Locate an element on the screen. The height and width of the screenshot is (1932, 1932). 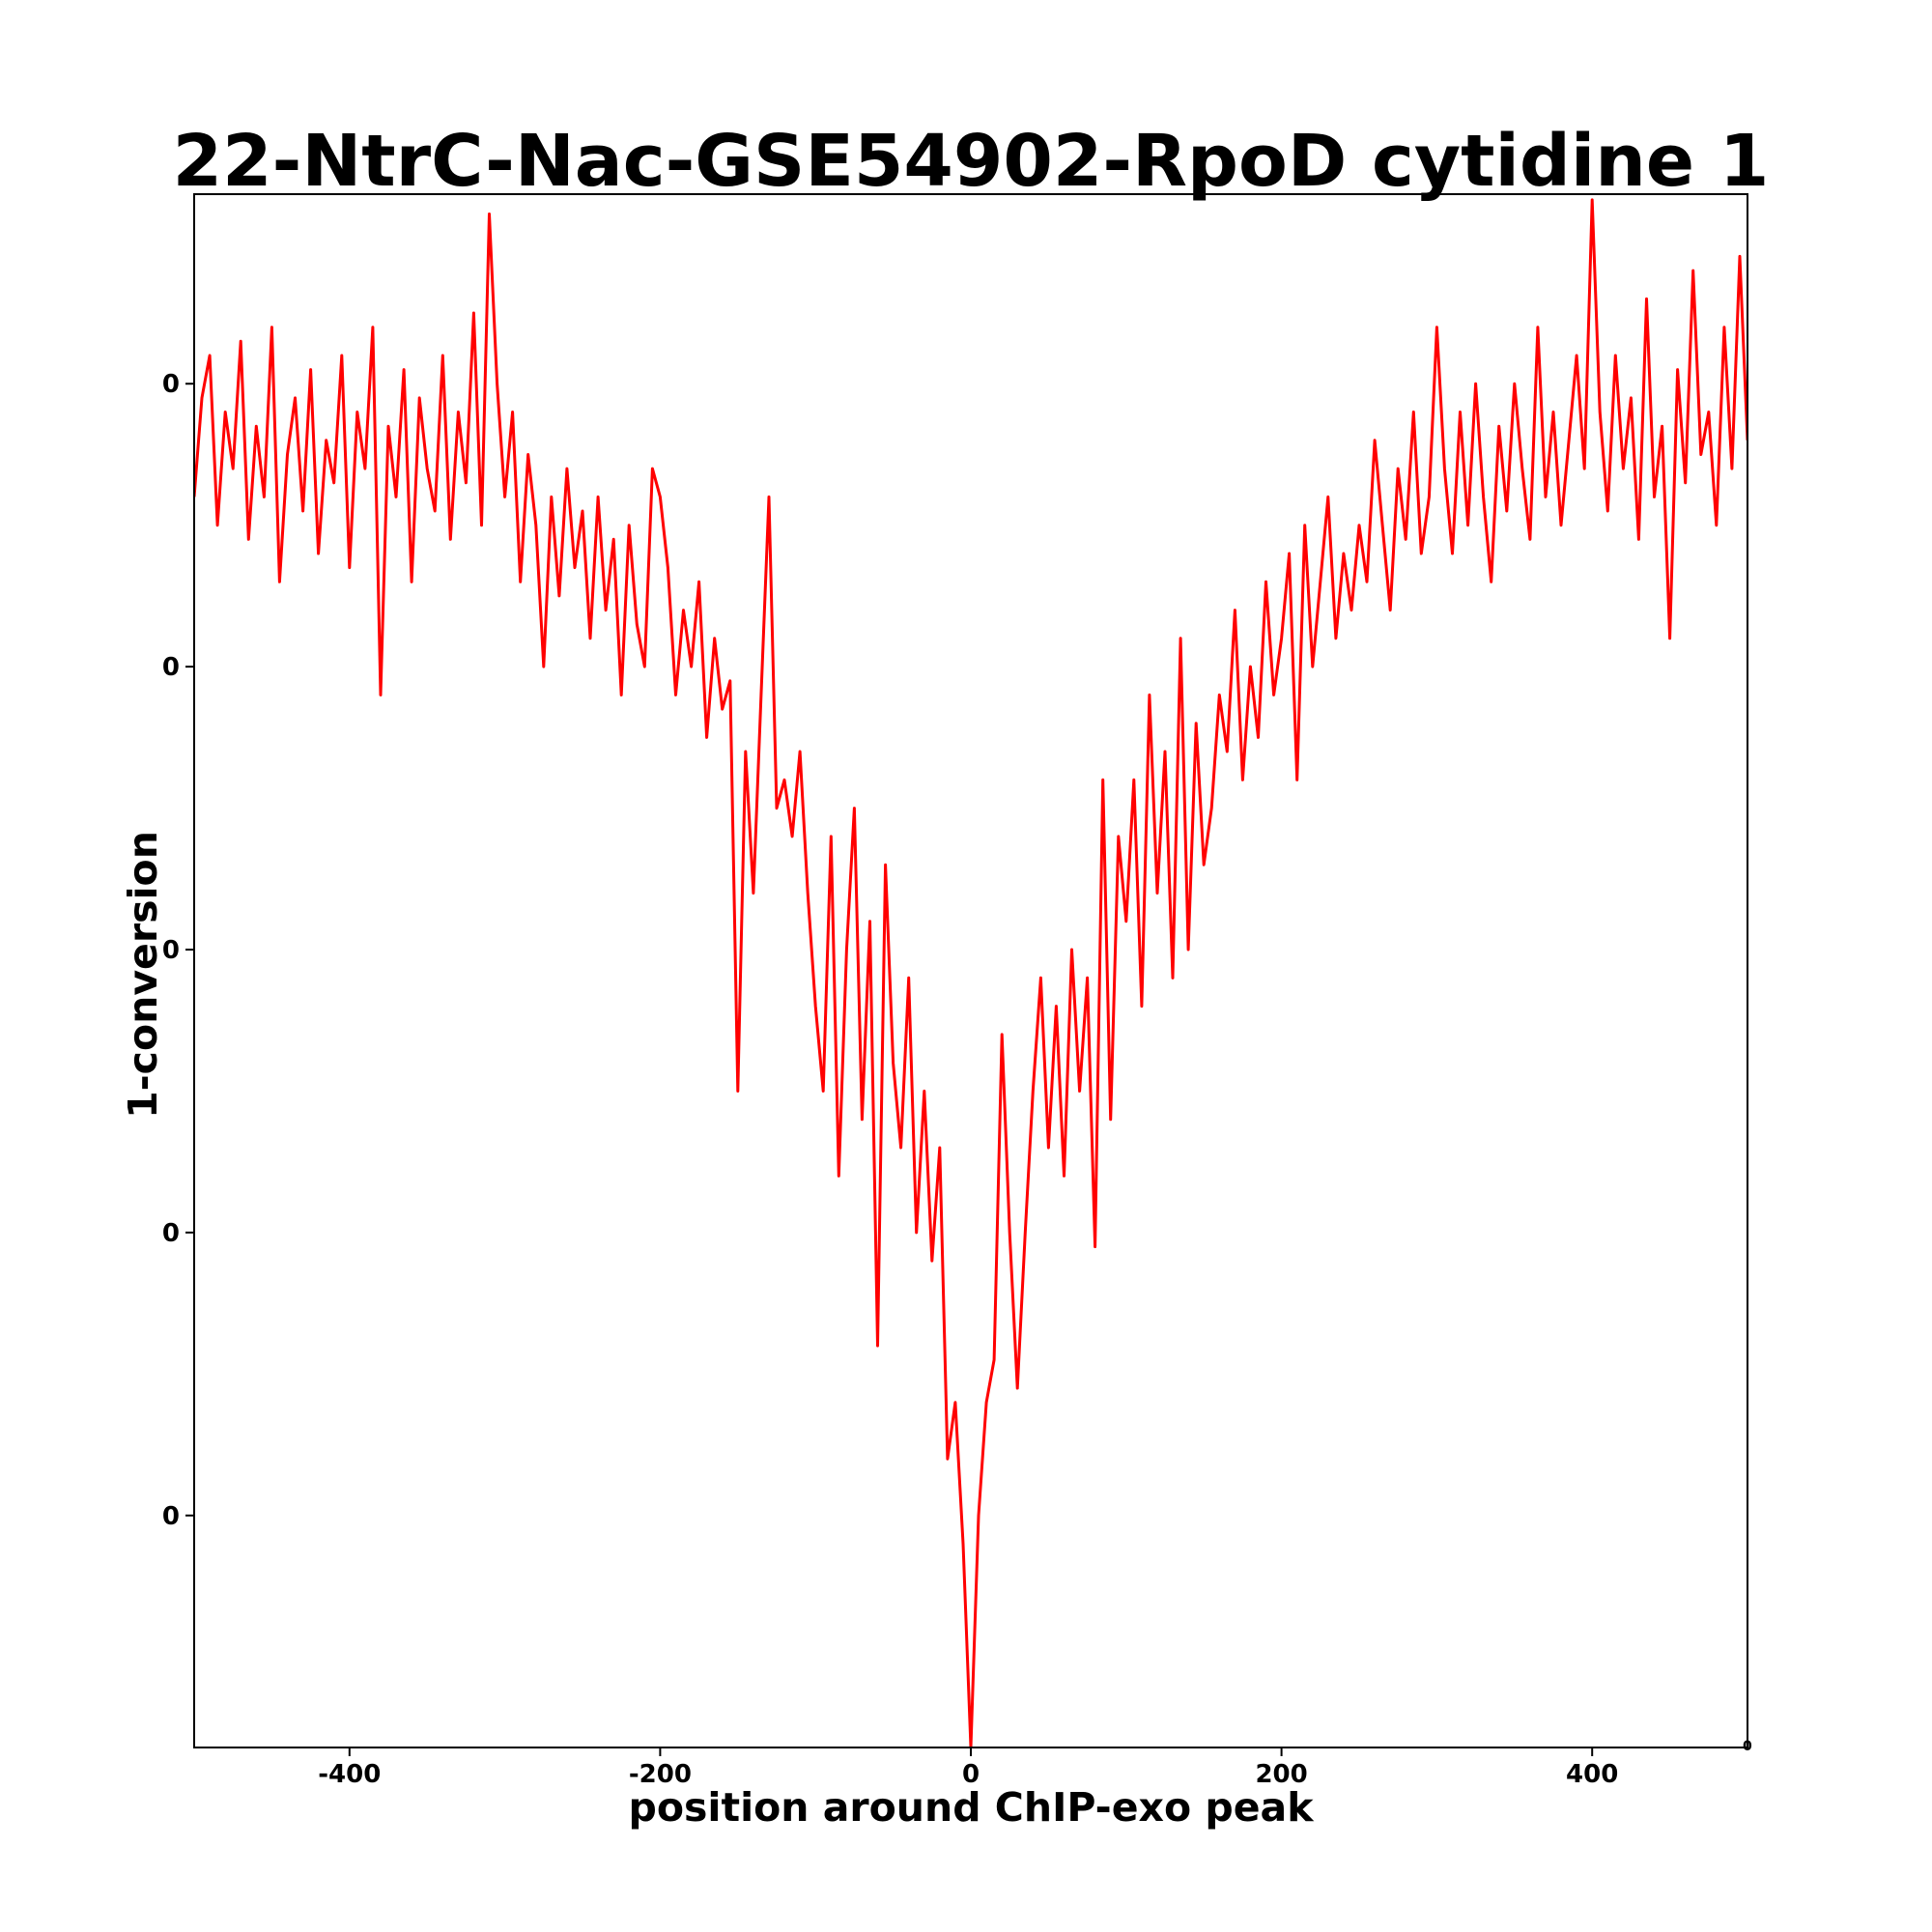
x-tick-label: -400 is located at coordinates (349, 1774).